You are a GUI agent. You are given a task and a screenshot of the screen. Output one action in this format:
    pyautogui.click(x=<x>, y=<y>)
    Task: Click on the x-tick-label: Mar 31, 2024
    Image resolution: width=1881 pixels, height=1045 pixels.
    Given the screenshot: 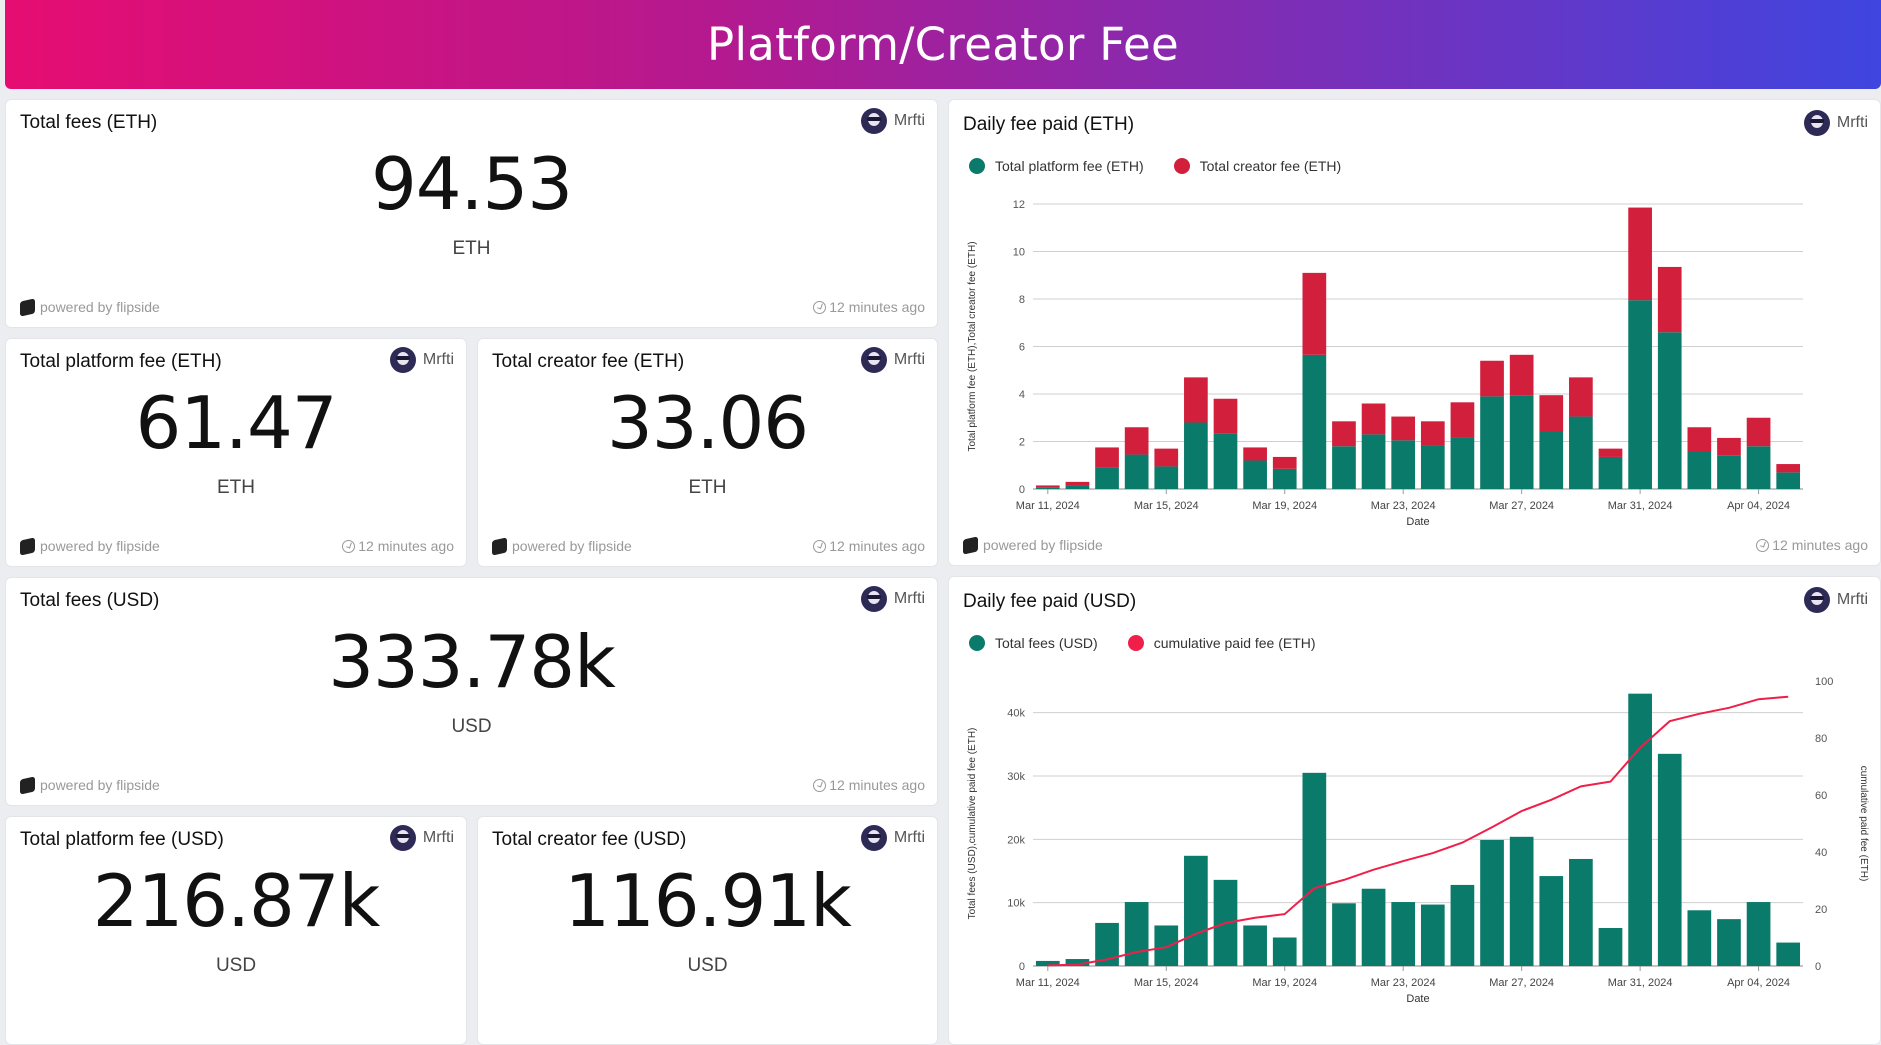 What is the action you would take?
    pyautogui.click(x=1640, y=983)
    